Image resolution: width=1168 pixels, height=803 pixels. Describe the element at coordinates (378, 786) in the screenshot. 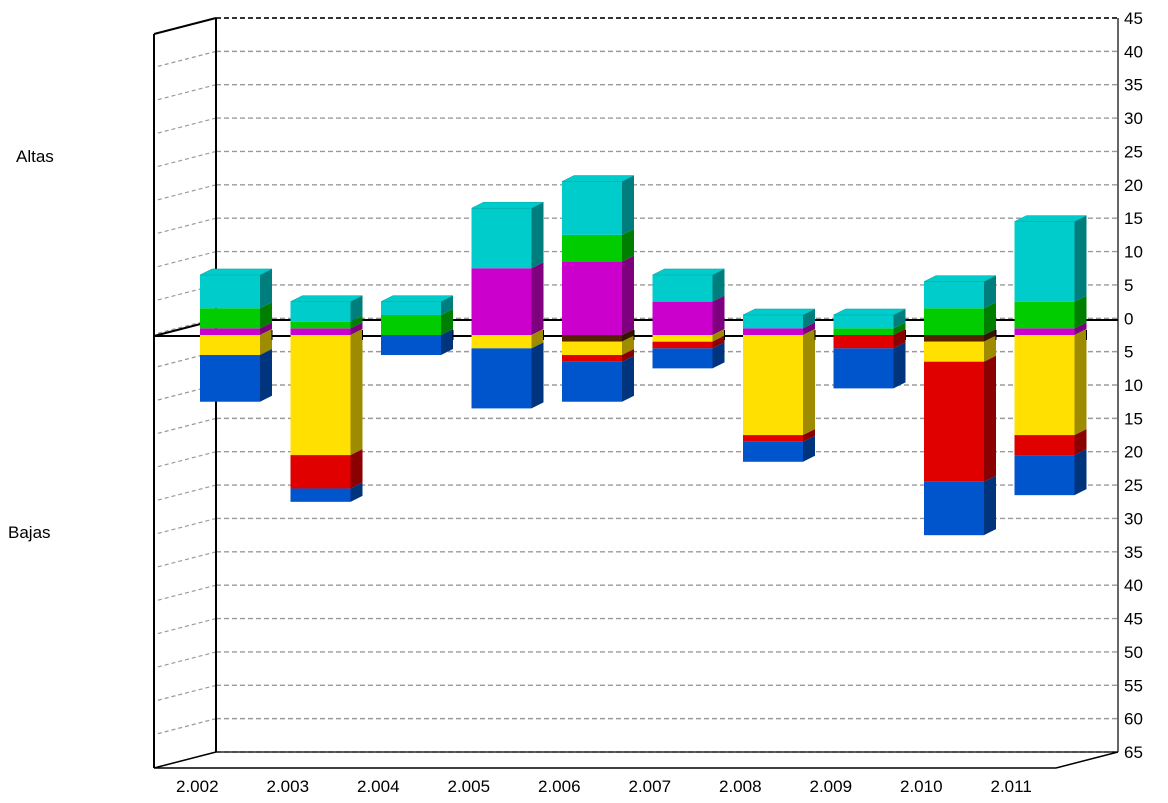

I see `x-tick-label: 2.004` at that location.